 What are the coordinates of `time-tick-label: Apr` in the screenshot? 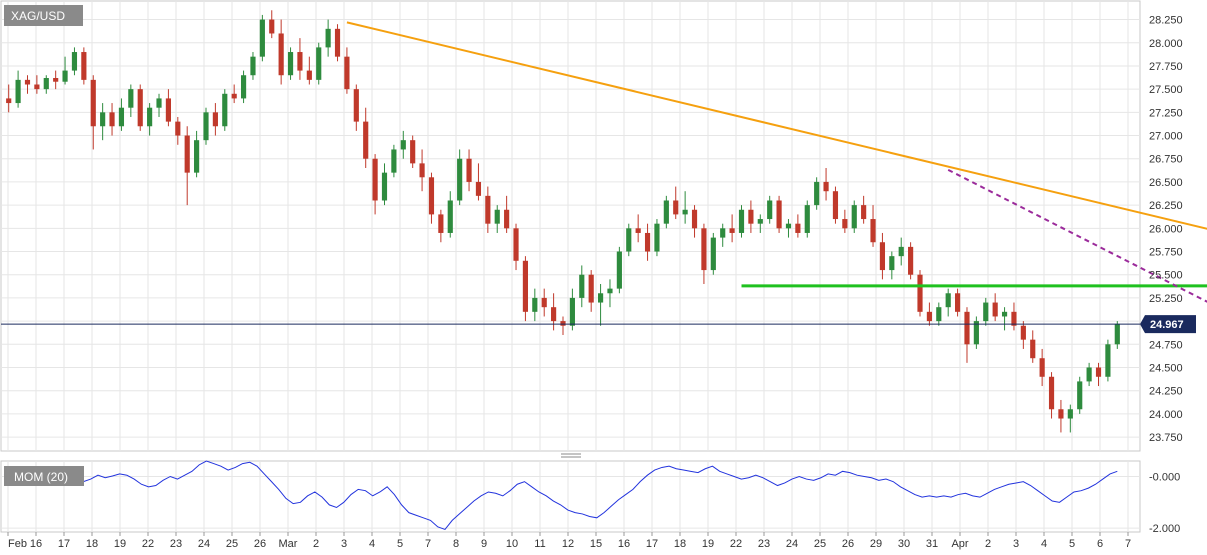 It's located at (959, 544).